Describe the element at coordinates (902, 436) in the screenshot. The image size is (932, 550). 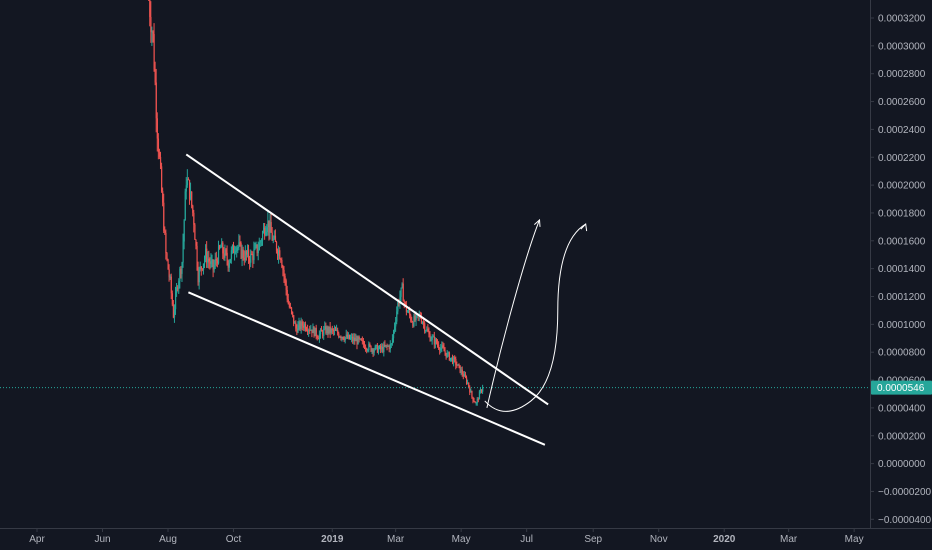
I see `y-tick-label: 0.0000200` at that location.